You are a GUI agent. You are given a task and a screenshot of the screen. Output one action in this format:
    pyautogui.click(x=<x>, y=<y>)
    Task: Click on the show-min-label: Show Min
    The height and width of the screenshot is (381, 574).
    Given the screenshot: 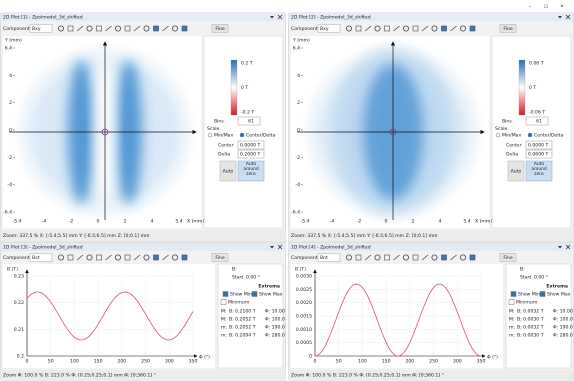 What is the action you would take?
    pyautogui.click(x=529, y=295)
    